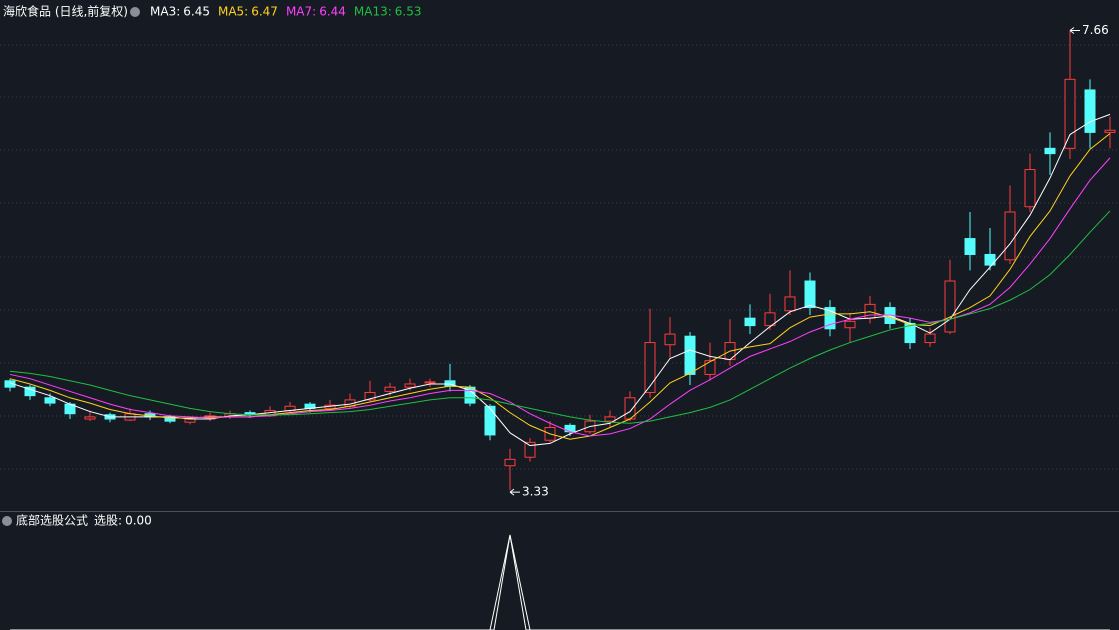  I want to click on legend-name: 选股:, so click(108, 521).